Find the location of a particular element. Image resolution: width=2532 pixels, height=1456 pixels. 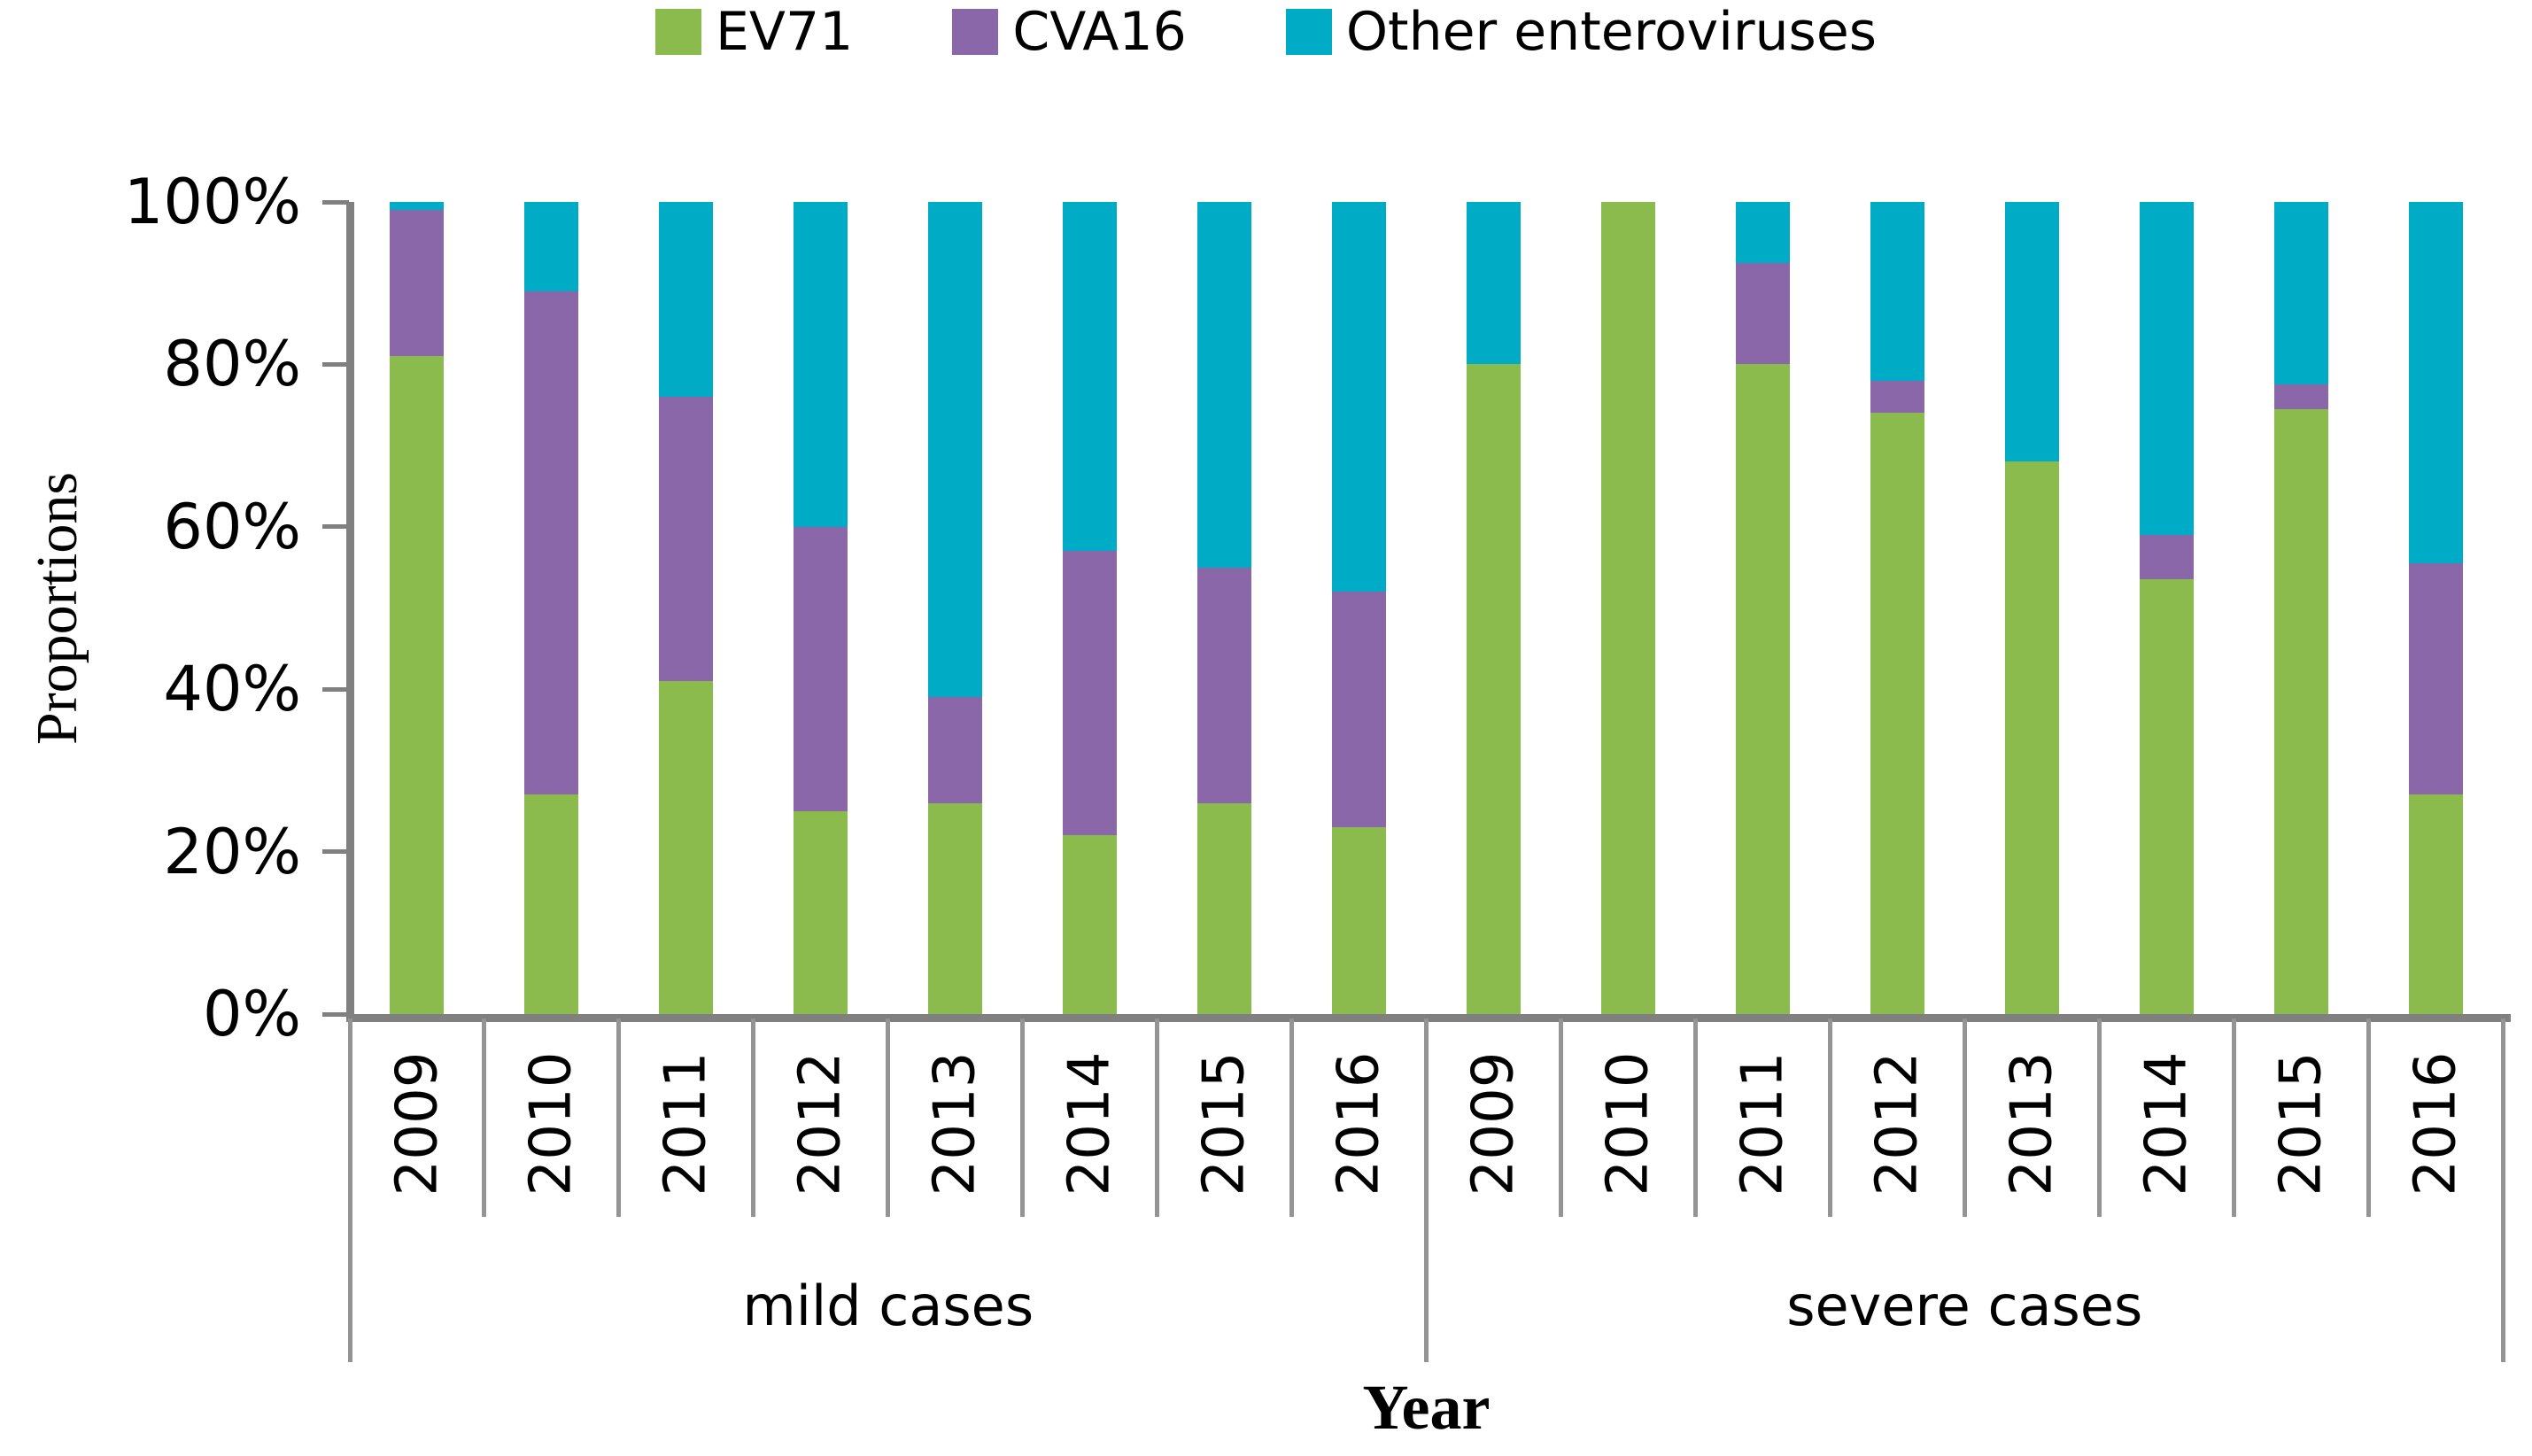

bar-segment-mild-2013-cva16 is located at coordinates (955, 750).